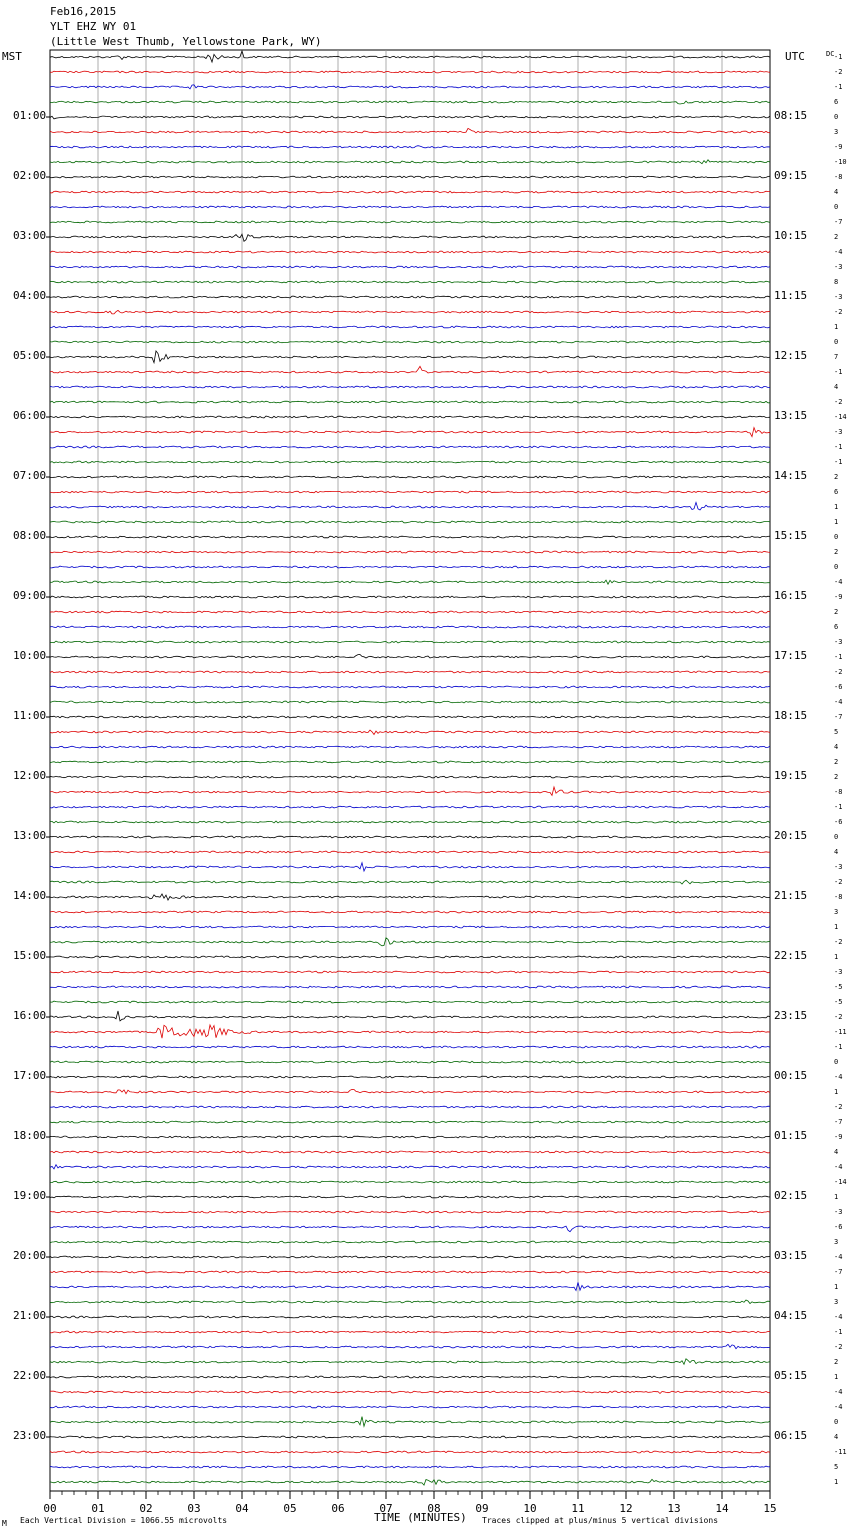 The image size is (850, 1534). I want to click on x-tick-label: 12, so click(625, 1508).